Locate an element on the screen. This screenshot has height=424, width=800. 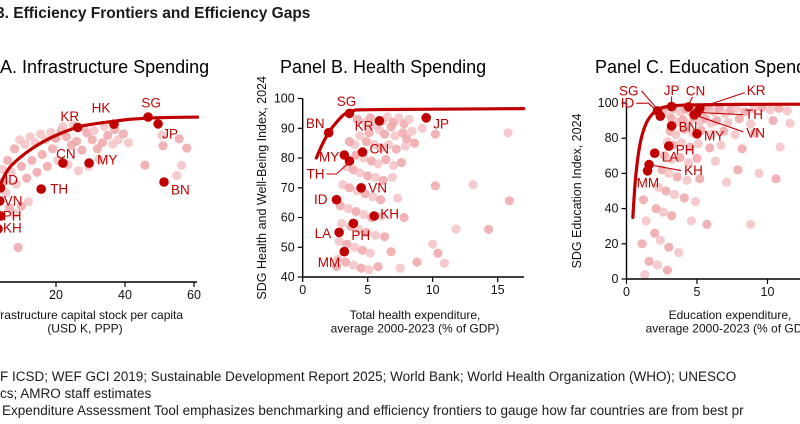
country-point-JP is located at coordinates (158, 124).